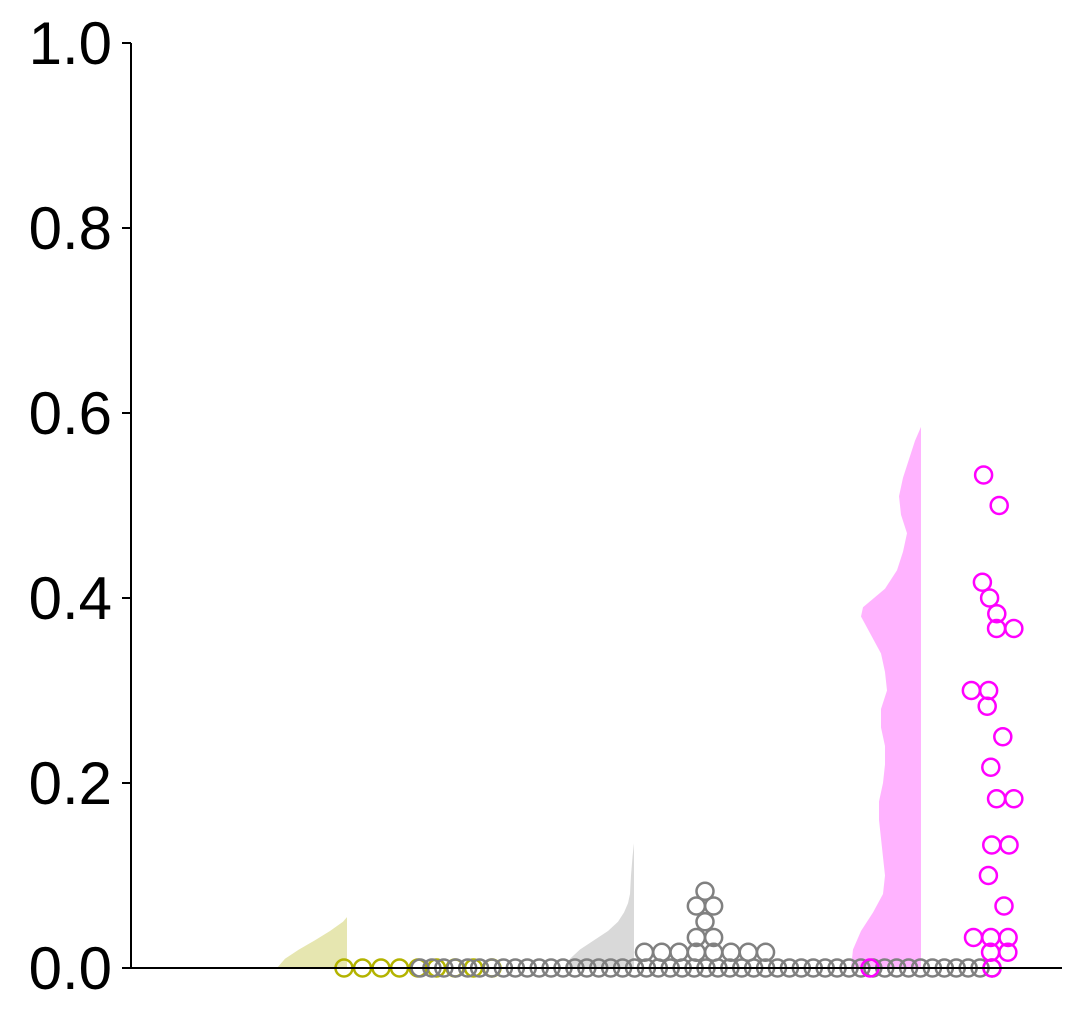 The image size is (1082, 1024). Describe the element at coordinates (70, 413) in the screenshot. I see `y-tick-label: 0.6` at that location.